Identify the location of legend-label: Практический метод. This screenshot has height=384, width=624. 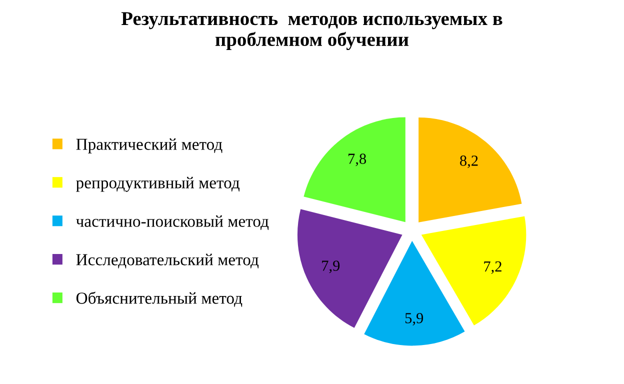
(149, 146).